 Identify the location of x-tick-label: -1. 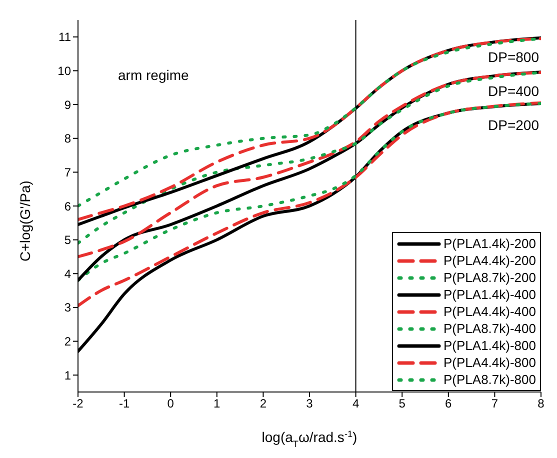
(124, 403).